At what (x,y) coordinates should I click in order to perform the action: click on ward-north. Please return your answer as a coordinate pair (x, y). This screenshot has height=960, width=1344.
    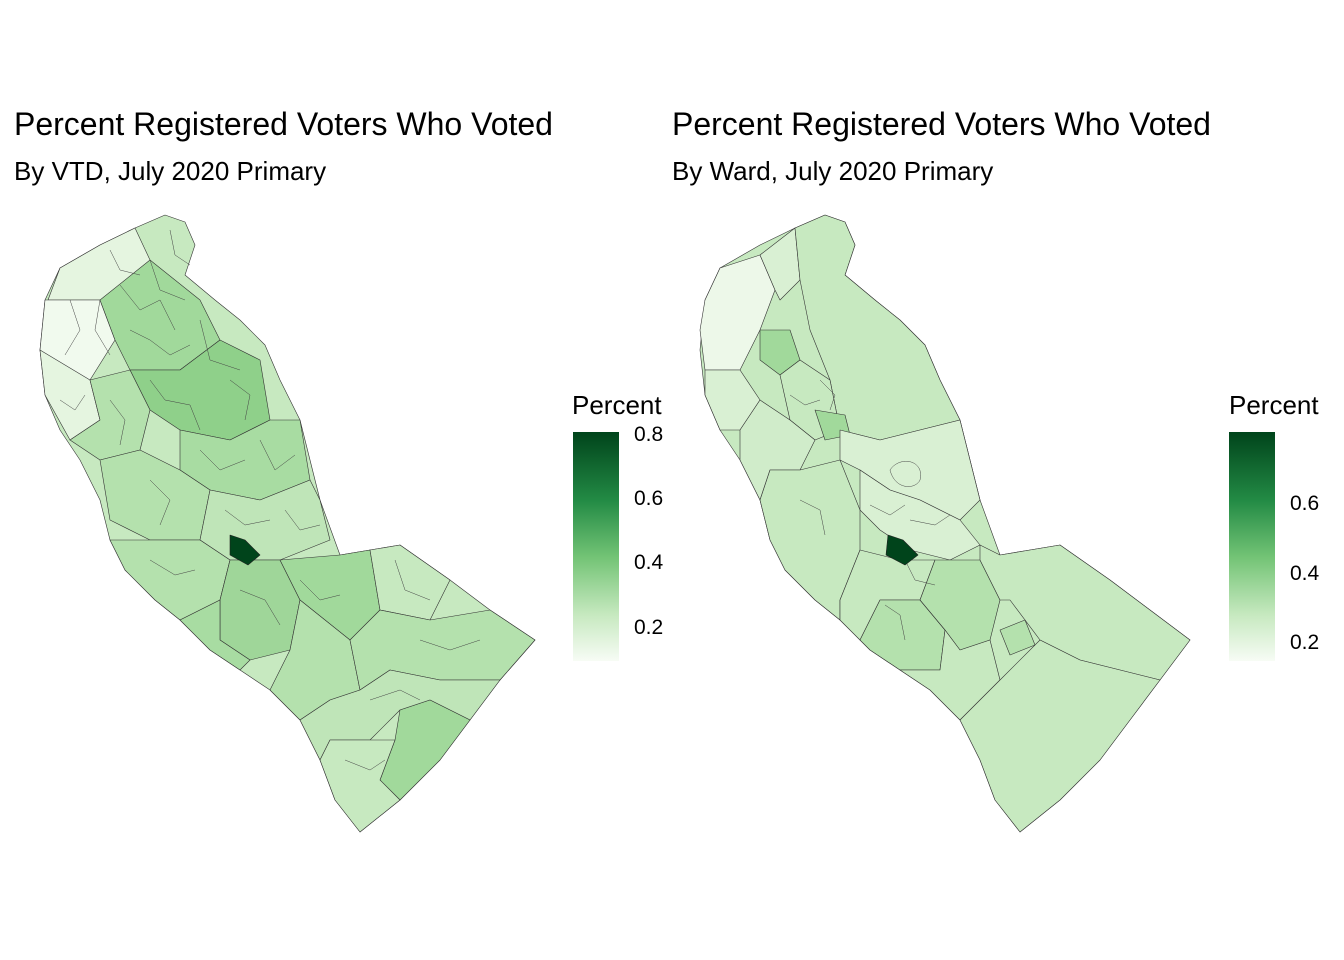
    Looking at the image, I should click on (877, 327).